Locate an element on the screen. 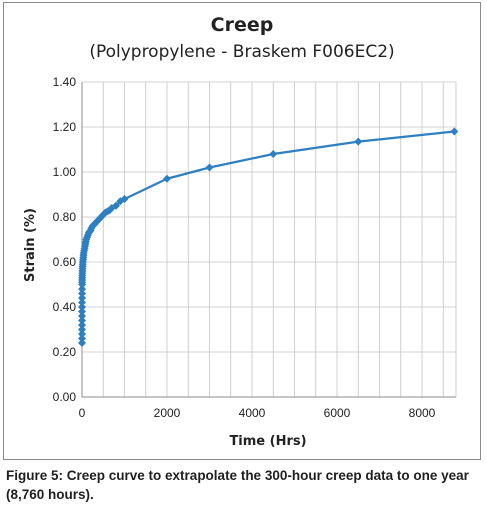 The width and height of the screenshot is (487, 518). y-tick-label: 0.60 is located at coordinates (65, 262).